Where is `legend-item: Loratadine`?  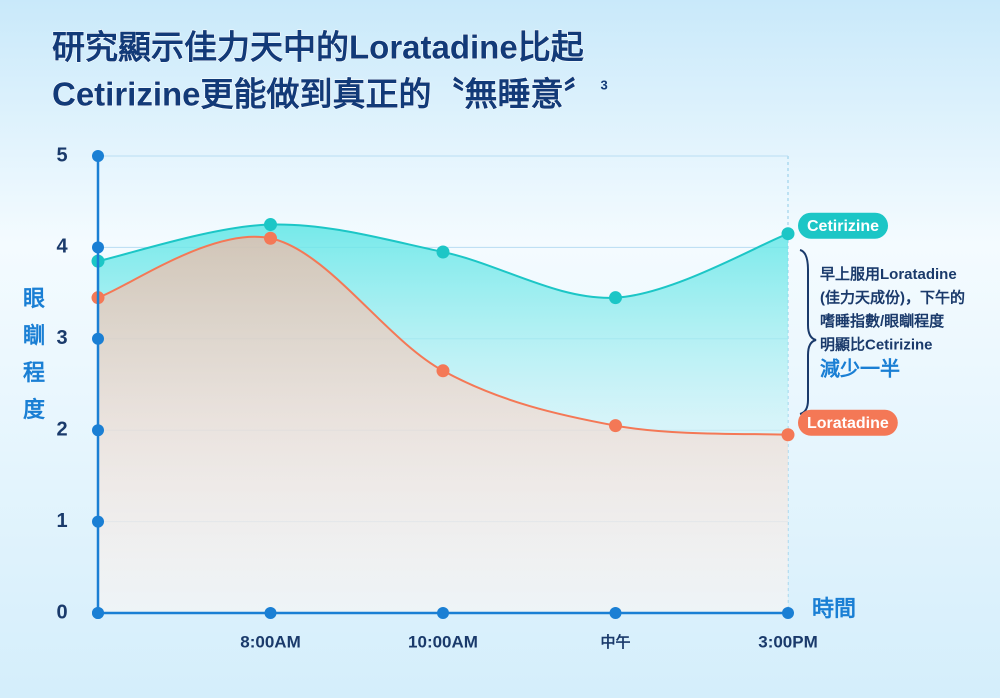
legend-item: Loratadine is located at coordinates (848, 422).